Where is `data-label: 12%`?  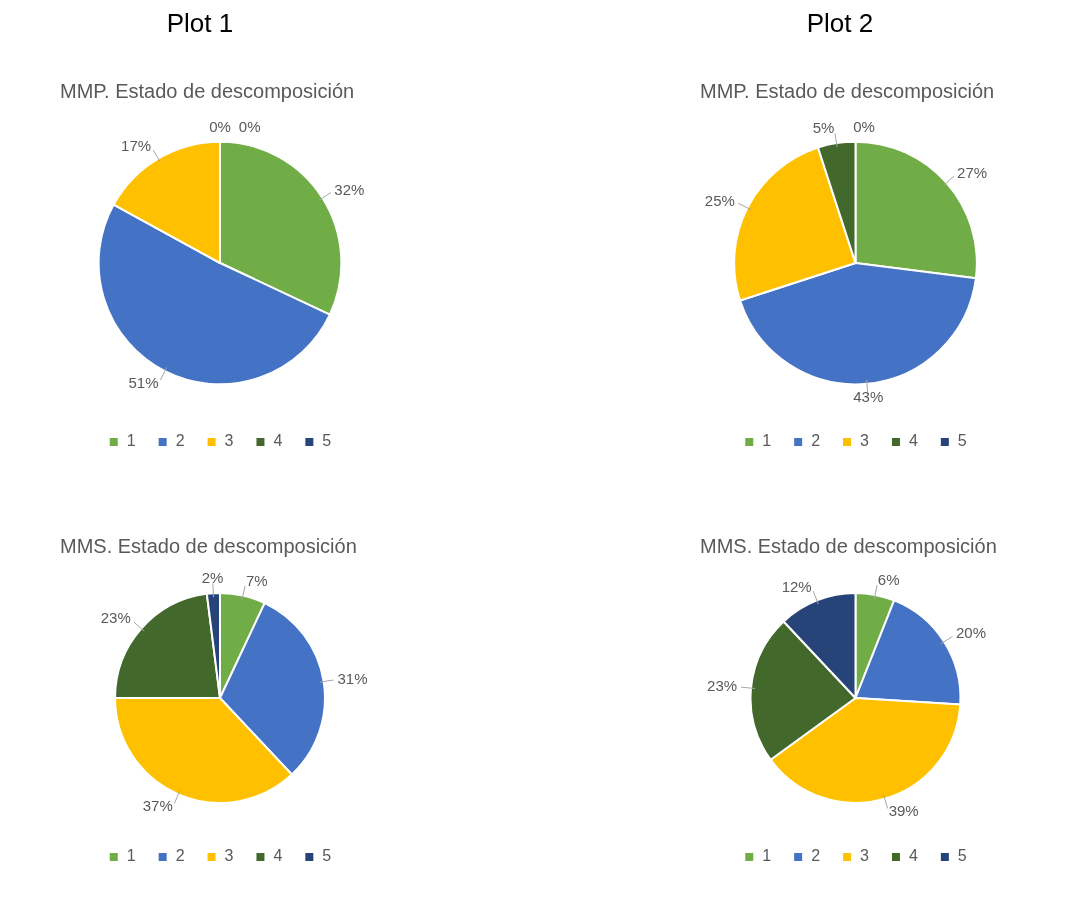
data-label: 12% is located at coordinates (796, 586).